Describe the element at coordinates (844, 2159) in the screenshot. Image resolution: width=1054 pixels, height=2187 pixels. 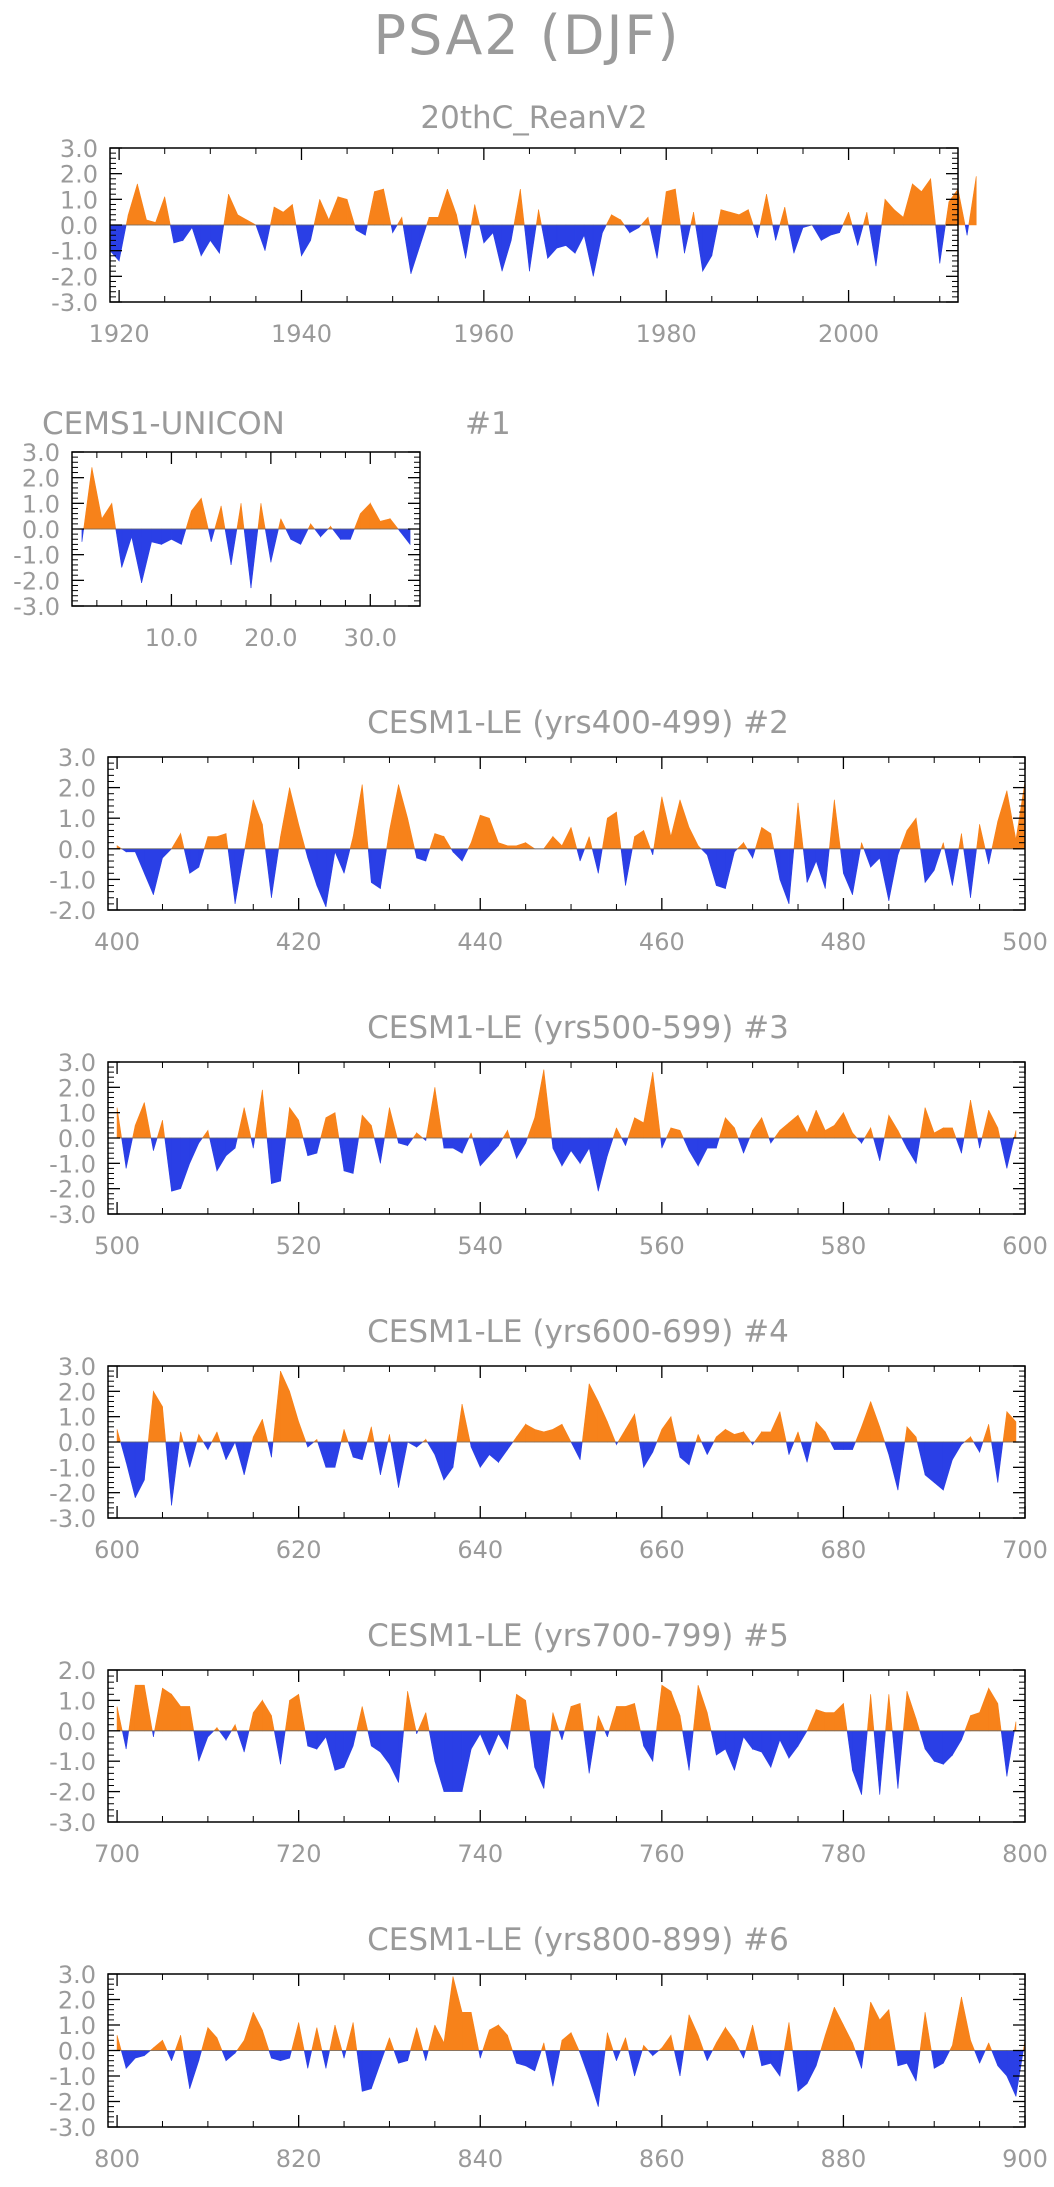
I see `x-tick-label: 880` at that location.